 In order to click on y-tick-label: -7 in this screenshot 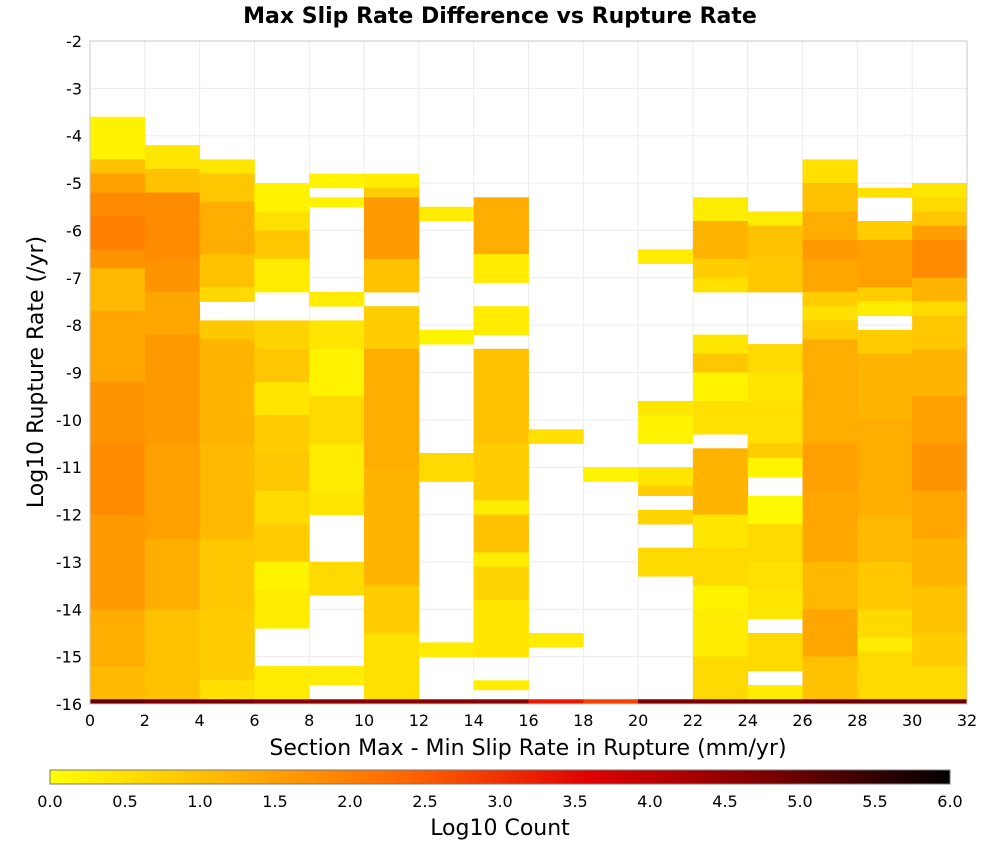, I will do `click(74, 278)`.